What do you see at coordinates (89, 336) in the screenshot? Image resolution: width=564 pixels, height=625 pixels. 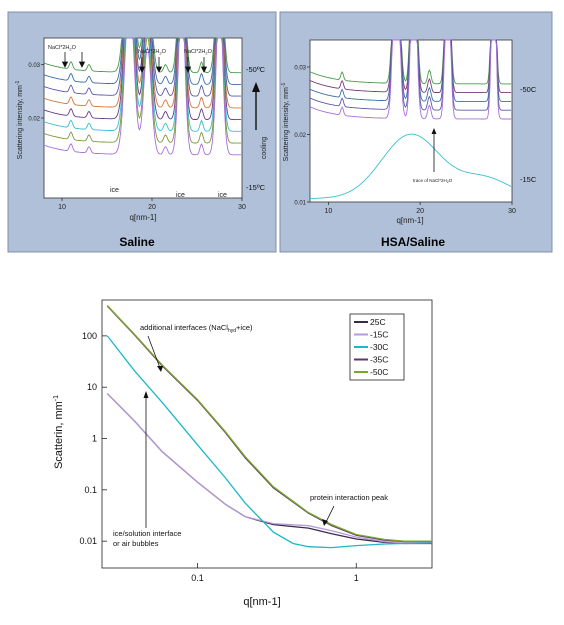 I see `y-tick-label: 100` at bounding box center [89, 336].